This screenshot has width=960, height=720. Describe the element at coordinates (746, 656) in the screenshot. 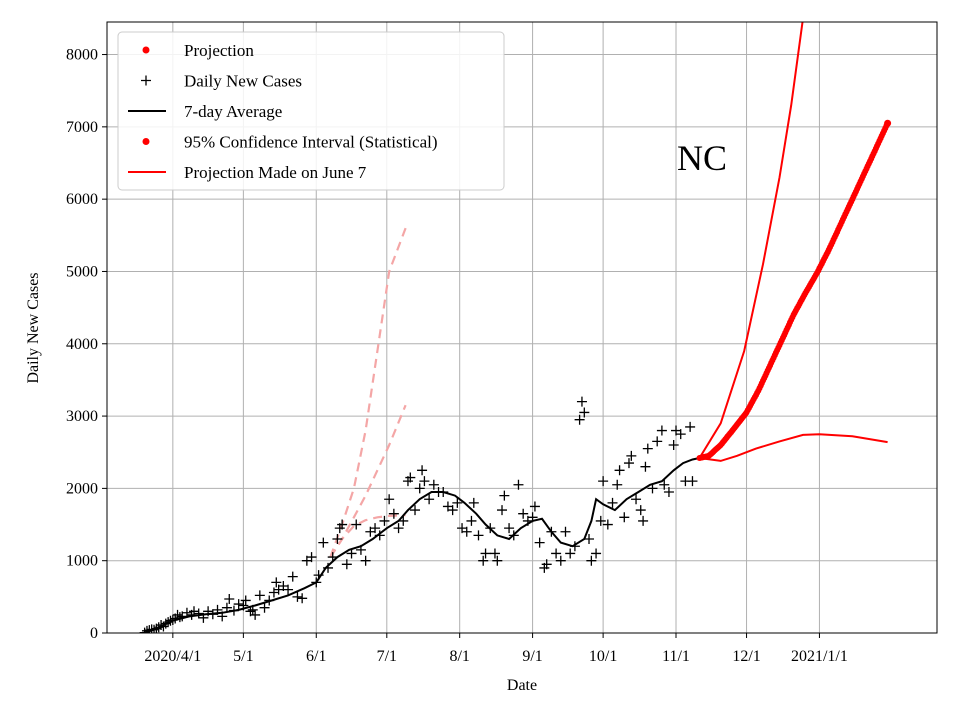

I see `x-tick-label: 12/1` at that location.